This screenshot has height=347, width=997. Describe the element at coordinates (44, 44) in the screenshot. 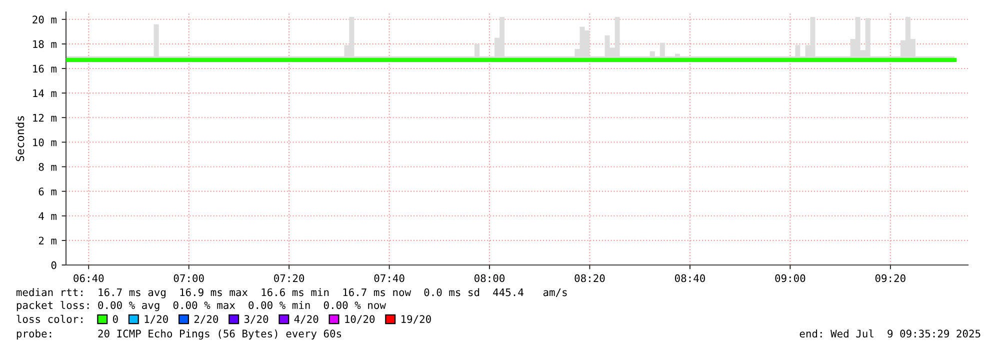

I see `y-tick-label: 18 m` at that location.